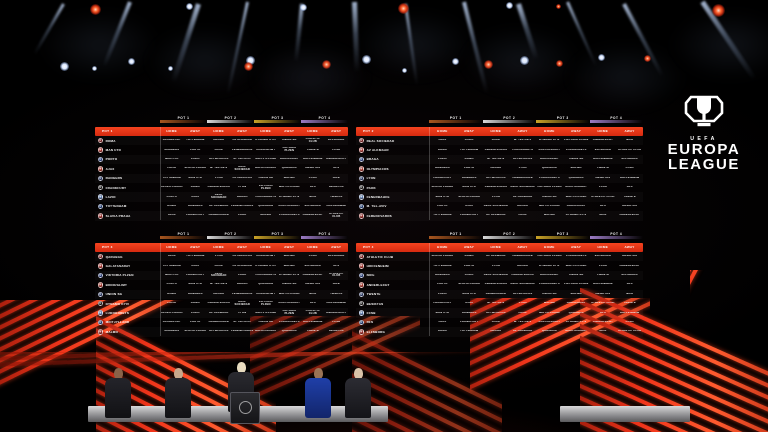  What do you see at coordinates (442, 284) in the screenshot?
I see `opponent-cell: PORTO` at bounding box center [442, 284].